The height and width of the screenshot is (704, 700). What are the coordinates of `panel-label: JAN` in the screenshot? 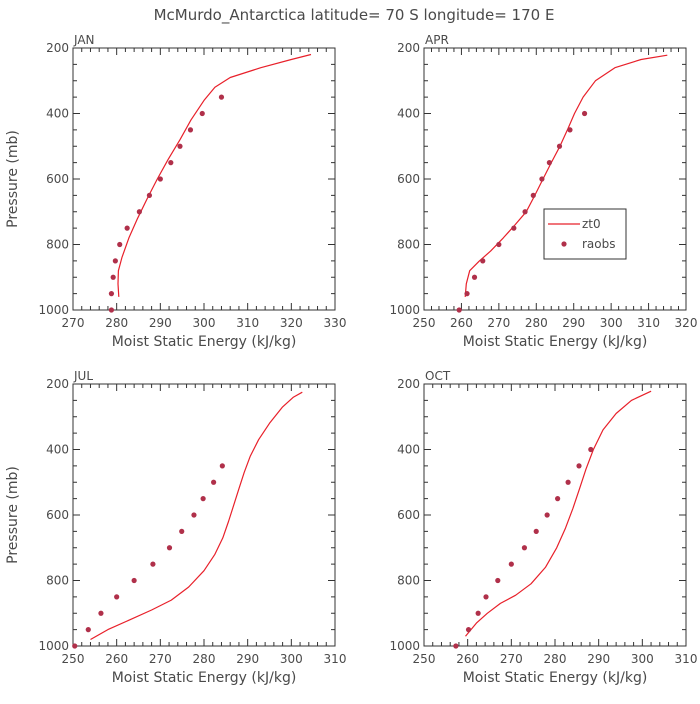 It's located at (84, 40).